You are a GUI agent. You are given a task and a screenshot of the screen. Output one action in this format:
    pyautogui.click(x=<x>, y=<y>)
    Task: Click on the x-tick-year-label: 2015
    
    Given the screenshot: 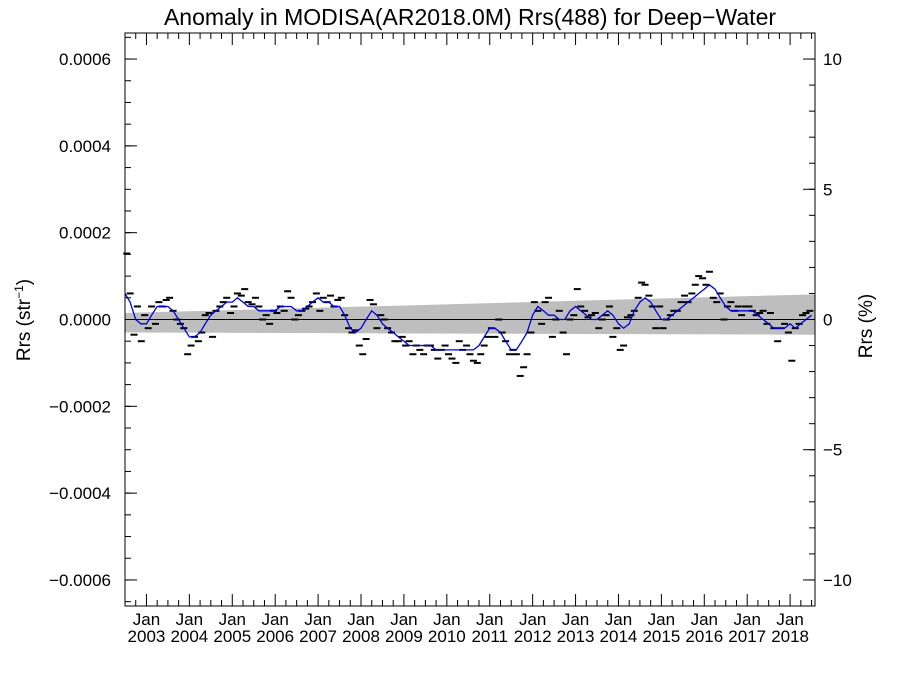 What is the action you would take?
    pyautogui.click(x=661, y=636)
    